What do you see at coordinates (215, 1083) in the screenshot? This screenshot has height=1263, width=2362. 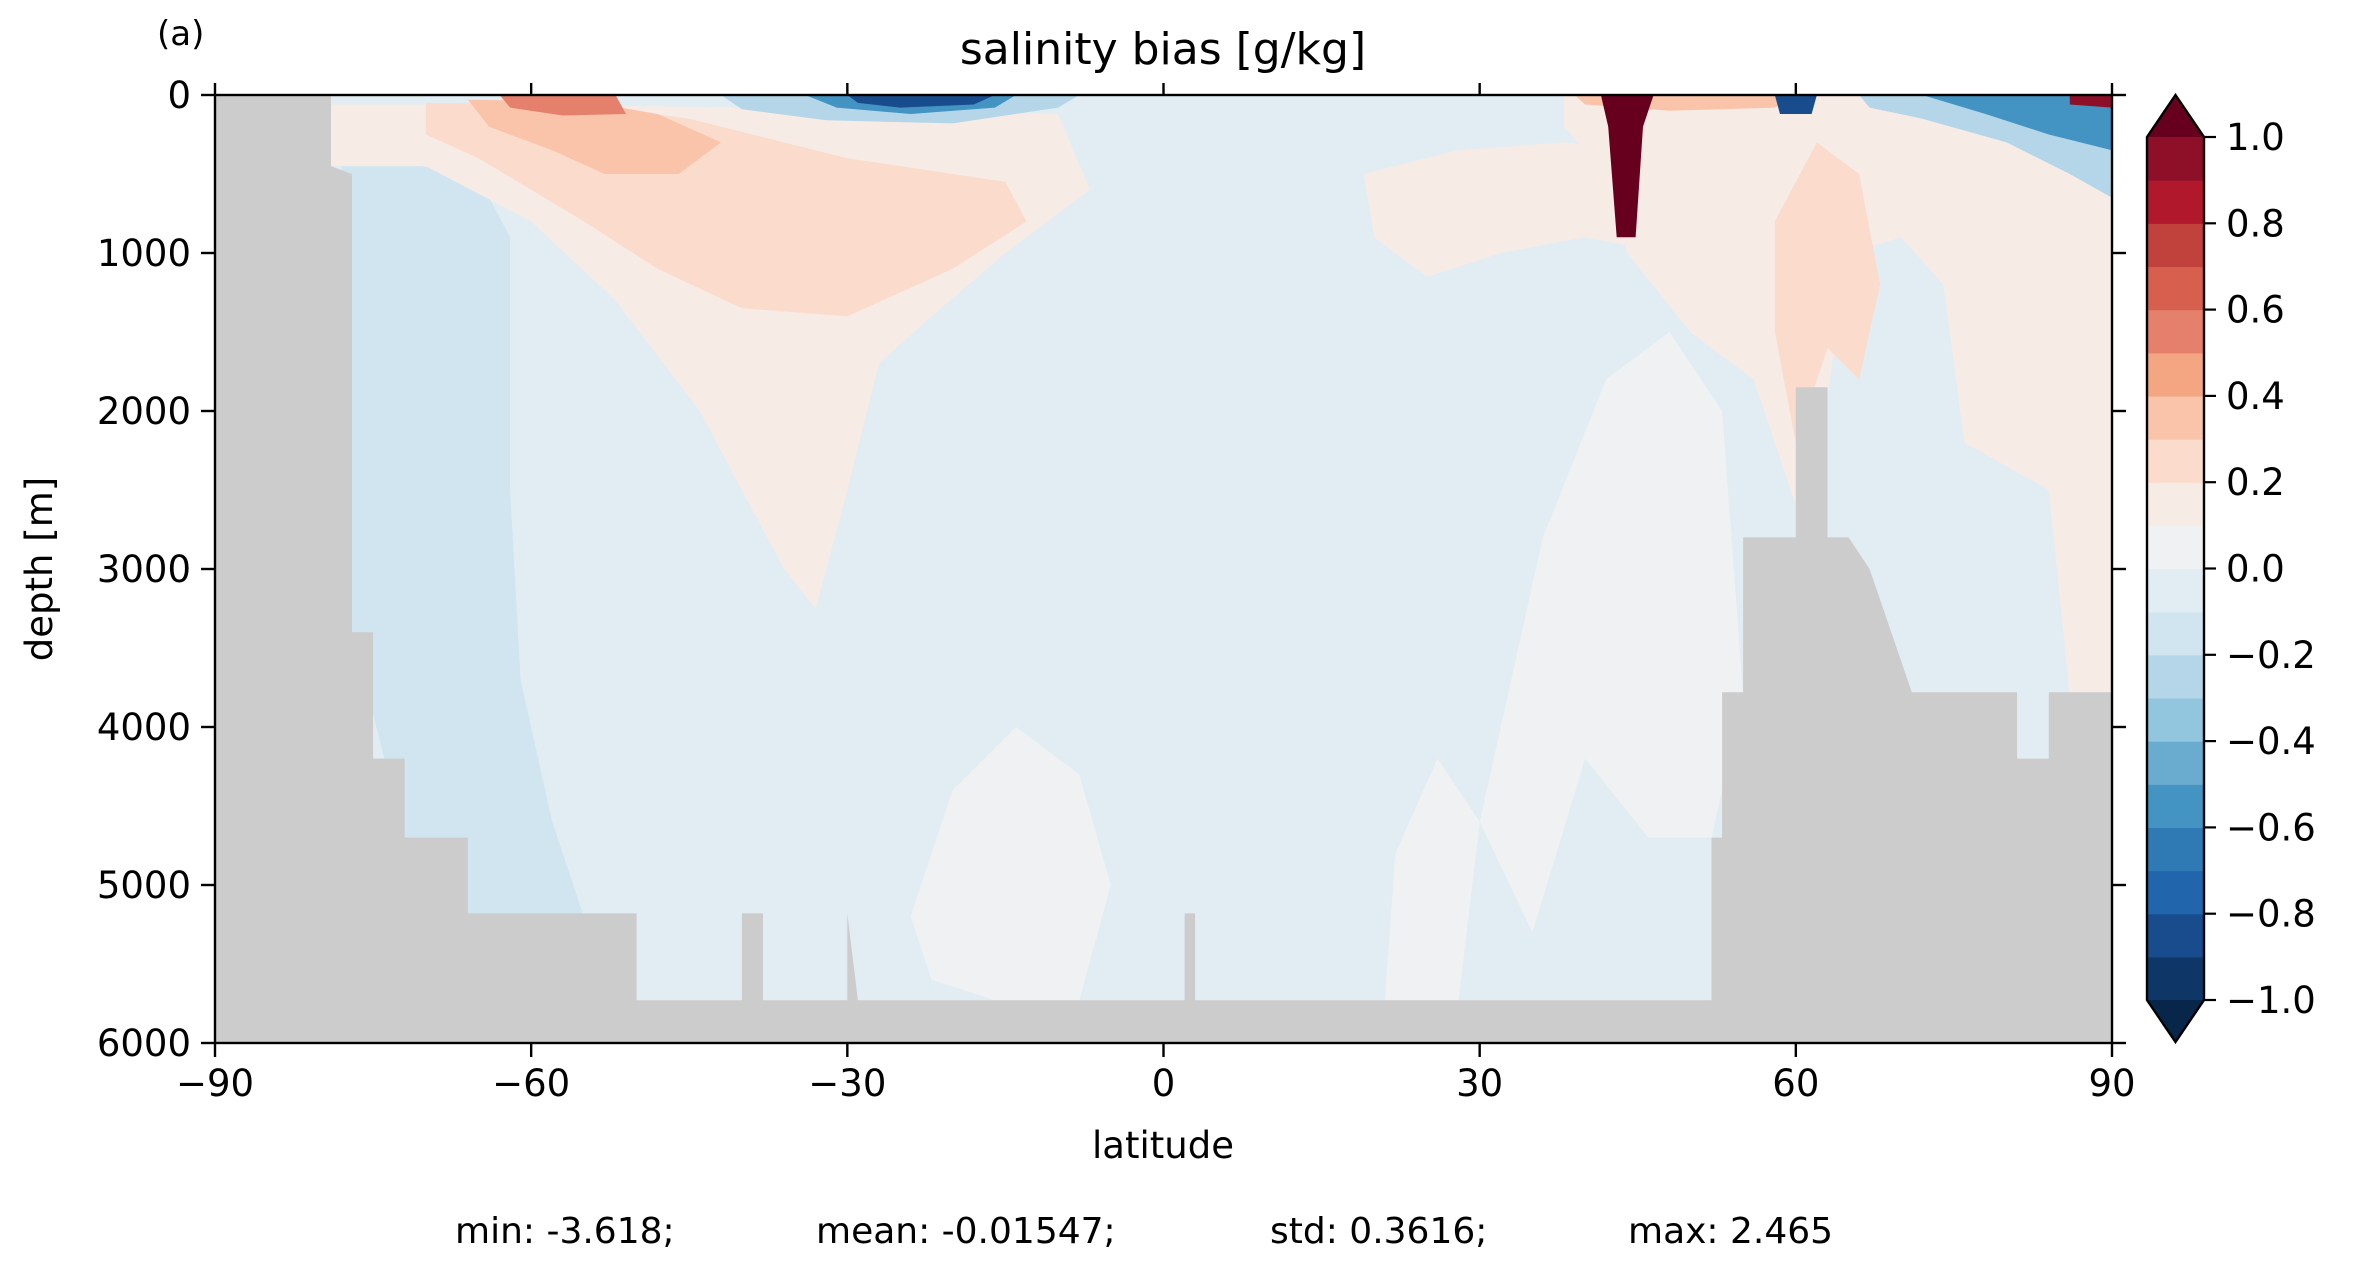 I see `x-tick-label: −90` at bounding box center [215, 1083].